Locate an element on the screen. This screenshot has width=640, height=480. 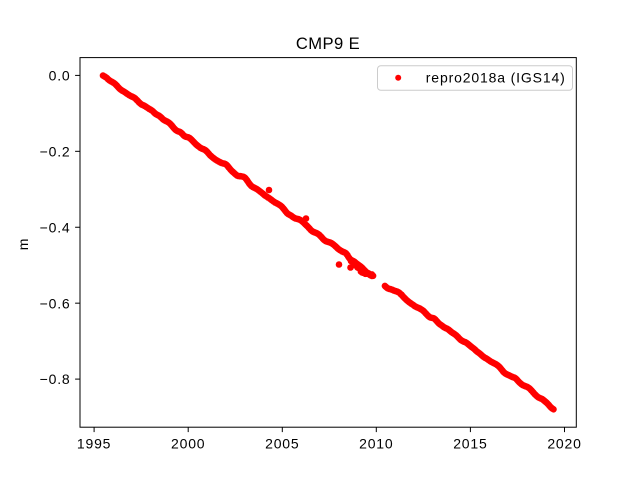
svg-text: repro2018a (IGS14) is located at coordinates (496, 78).